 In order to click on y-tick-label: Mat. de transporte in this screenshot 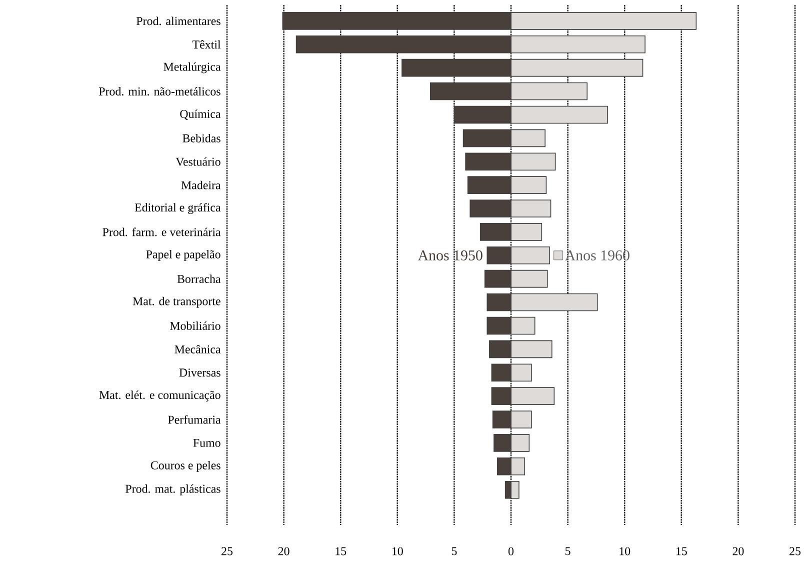, I will do `click(176, 302)`.